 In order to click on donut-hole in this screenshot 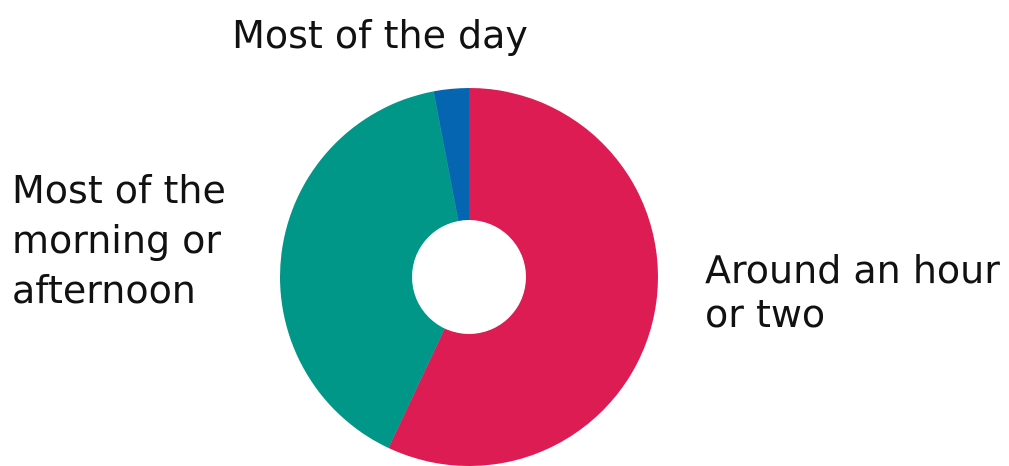, I will do `click(469, 277)`.